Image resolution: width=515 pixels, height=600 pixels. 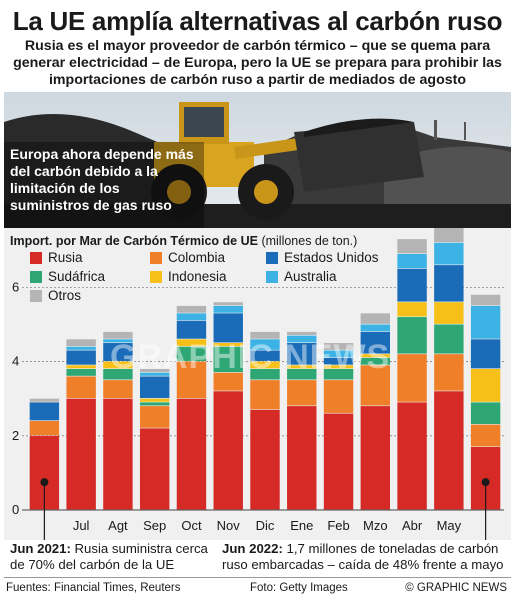 What do you see at coordinates (65, 257) in the screenshot?
I see `legend-label: Rusia` at bounding box center [65, 257].